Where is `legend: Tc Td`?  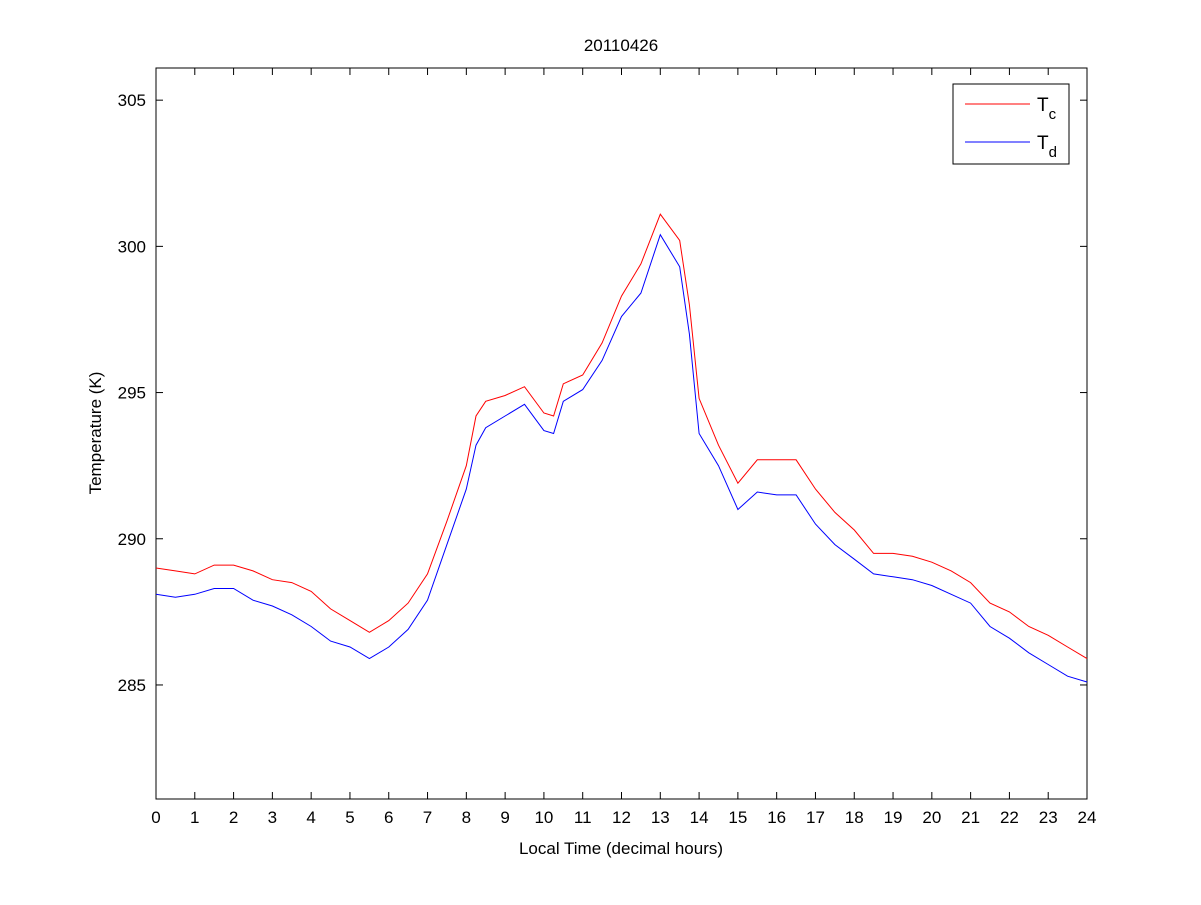
legend: Tc Td is located at coordinates (1011, 124).